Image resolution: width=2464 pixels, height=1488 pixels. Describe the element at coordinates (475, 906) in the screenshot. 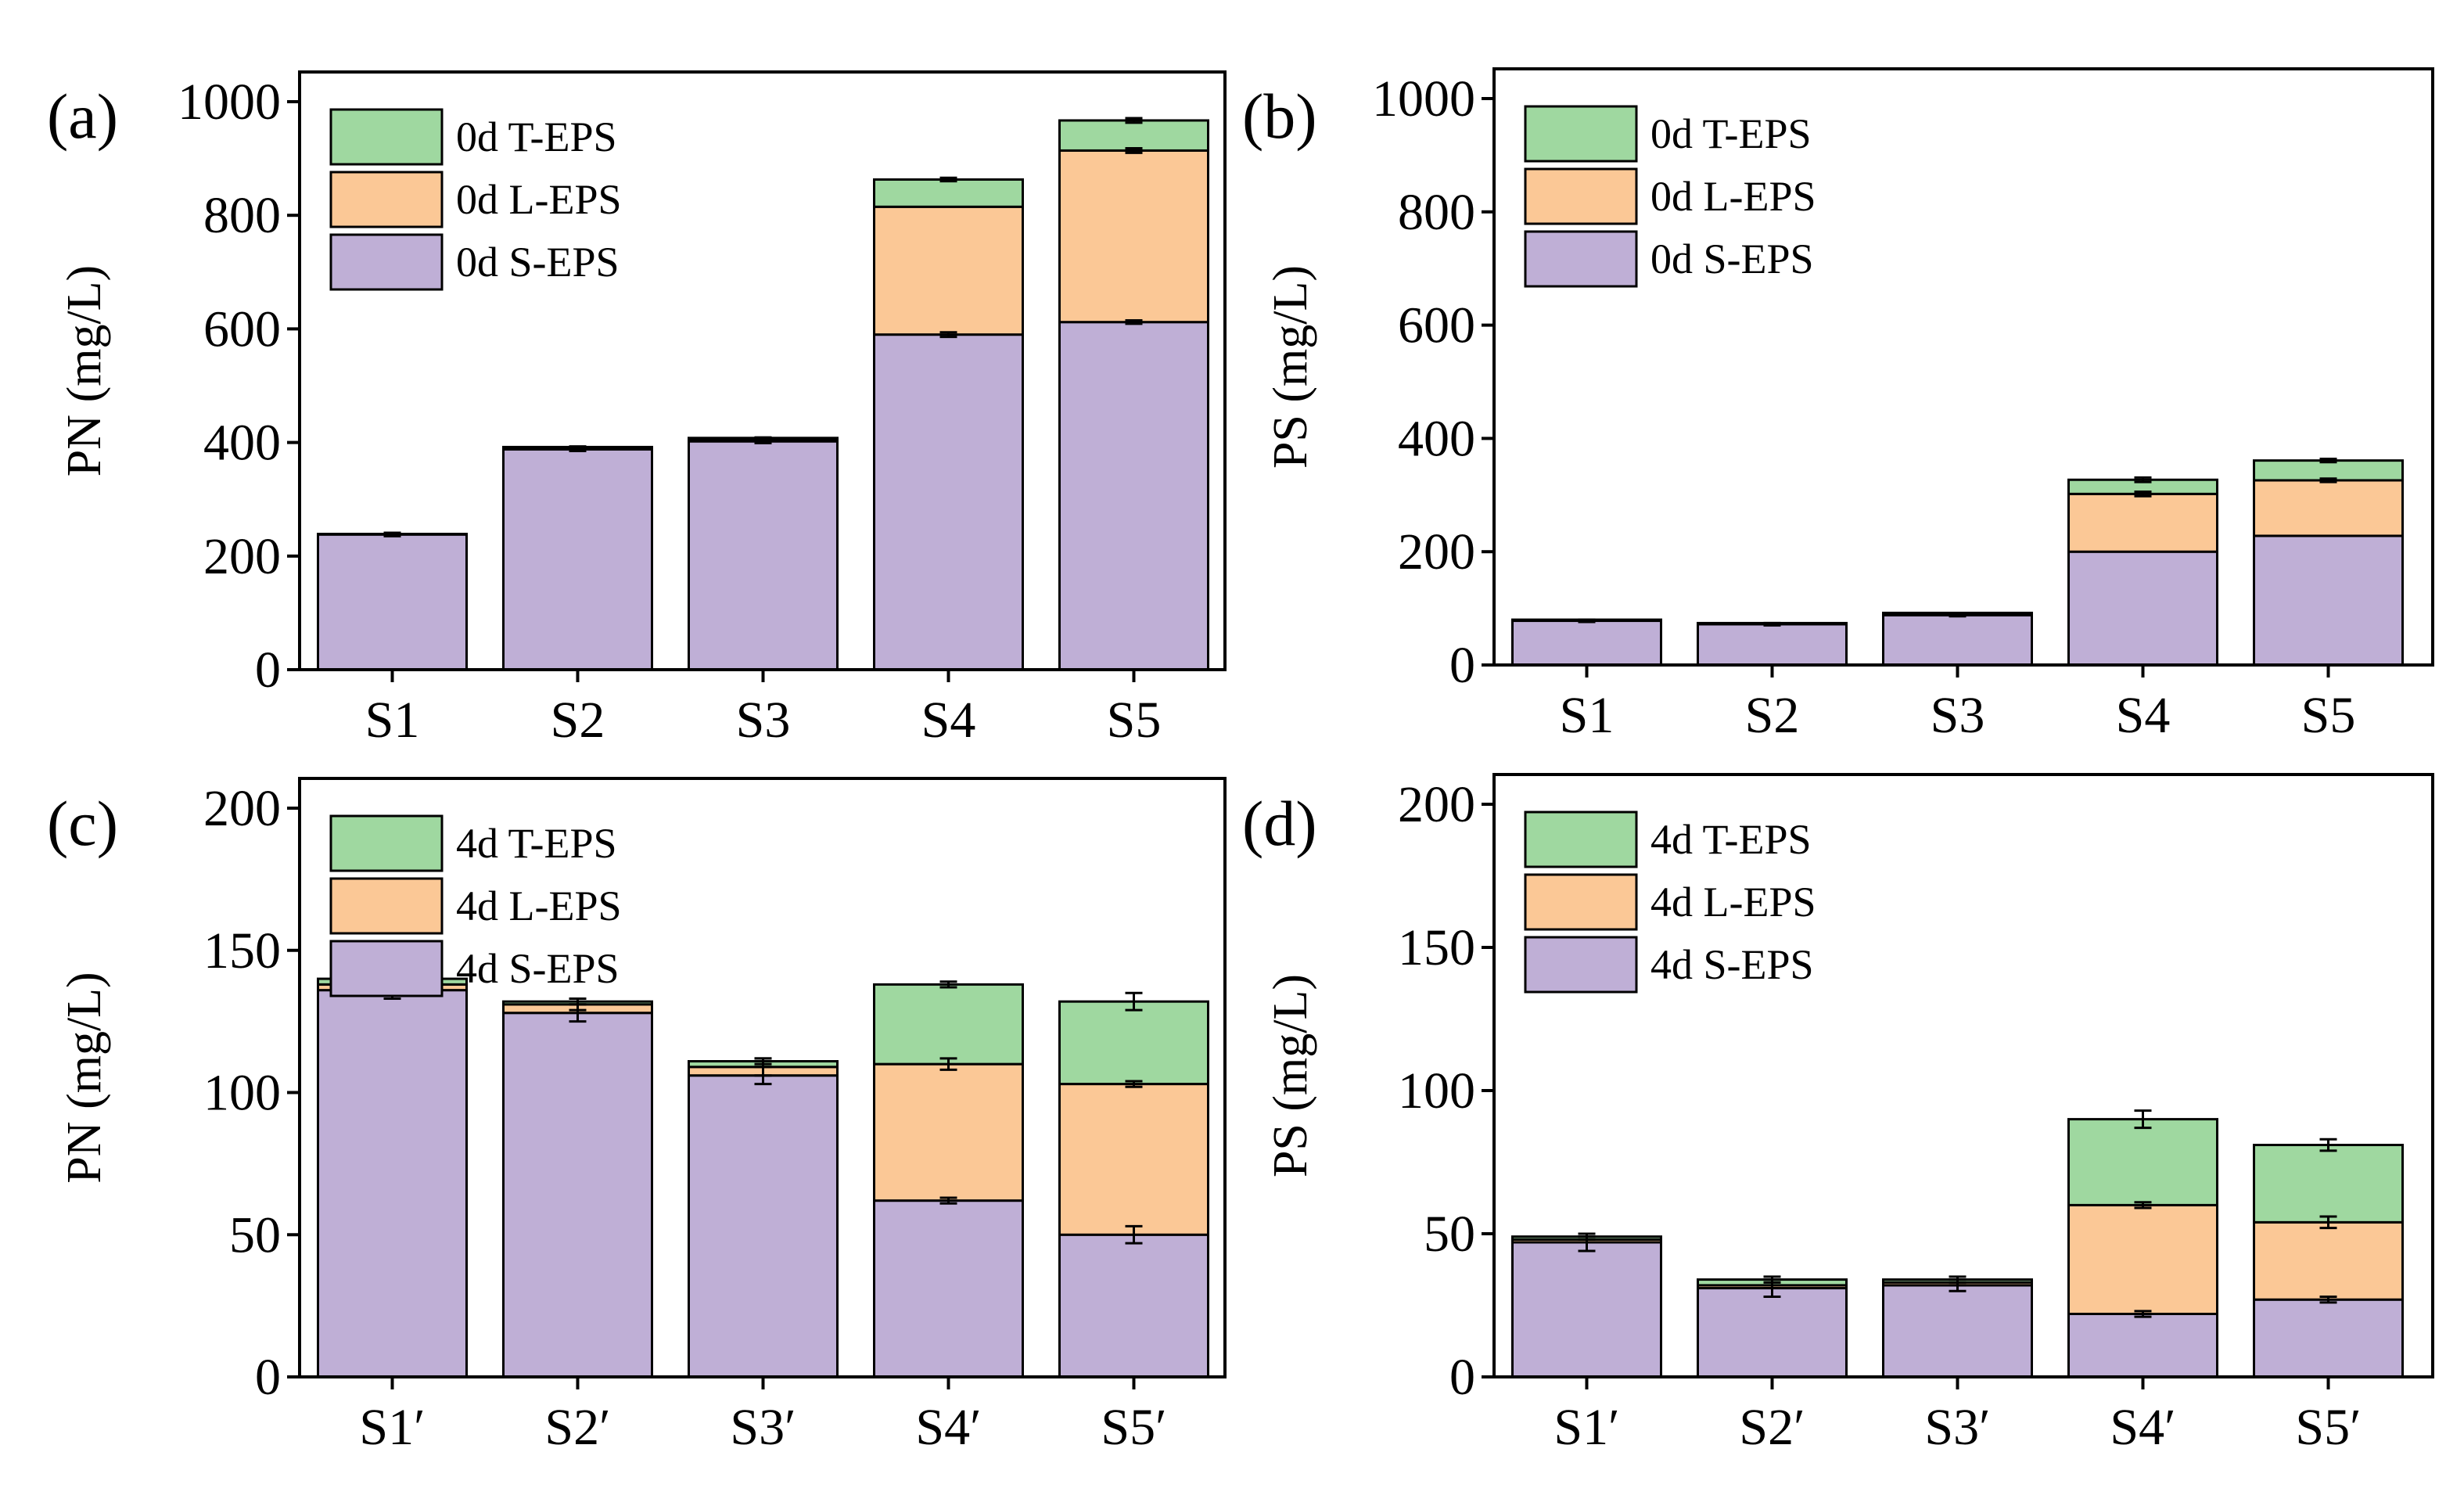

I see `legend: 4d T-EPS 4d L-EPS 4d S-EPS` at that location.